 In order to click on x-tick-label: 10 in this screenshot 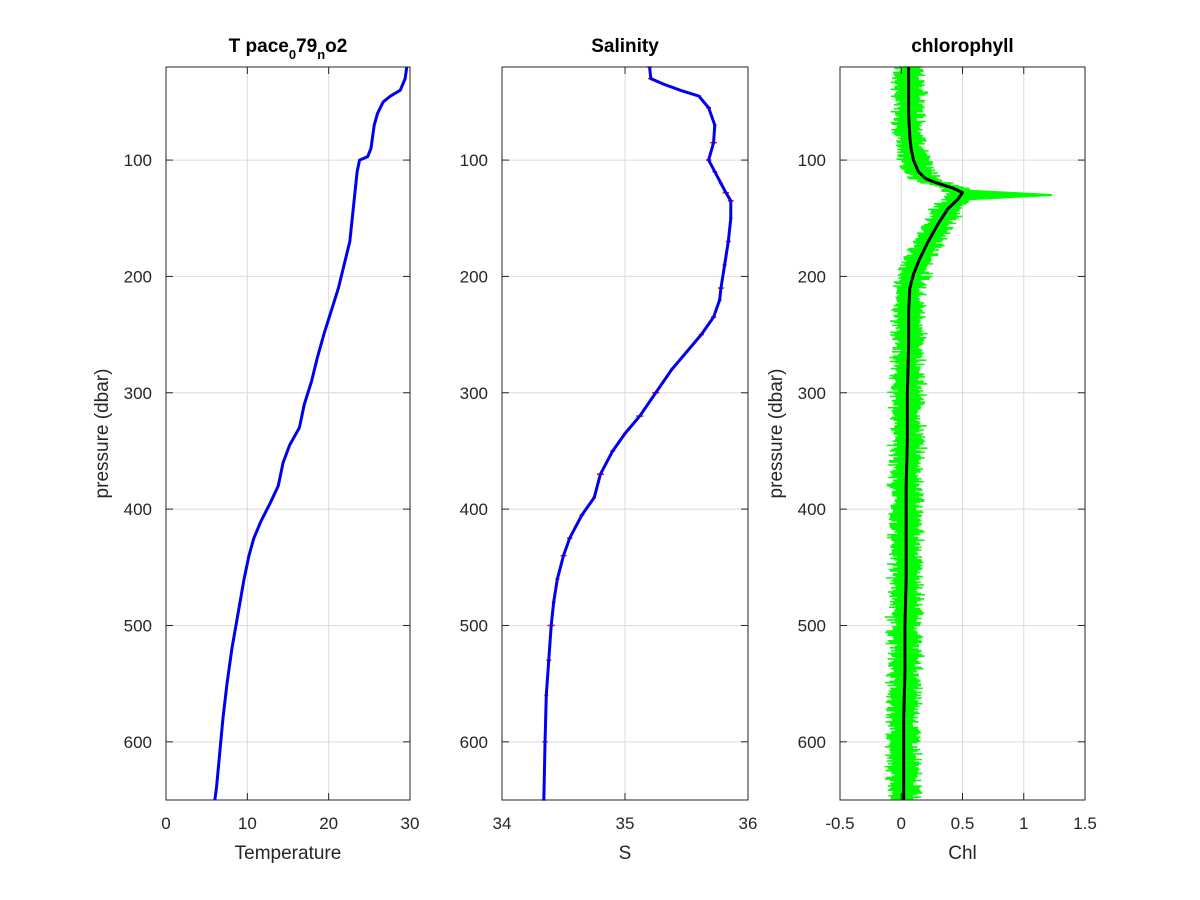, I will do `click(247, 823)`.